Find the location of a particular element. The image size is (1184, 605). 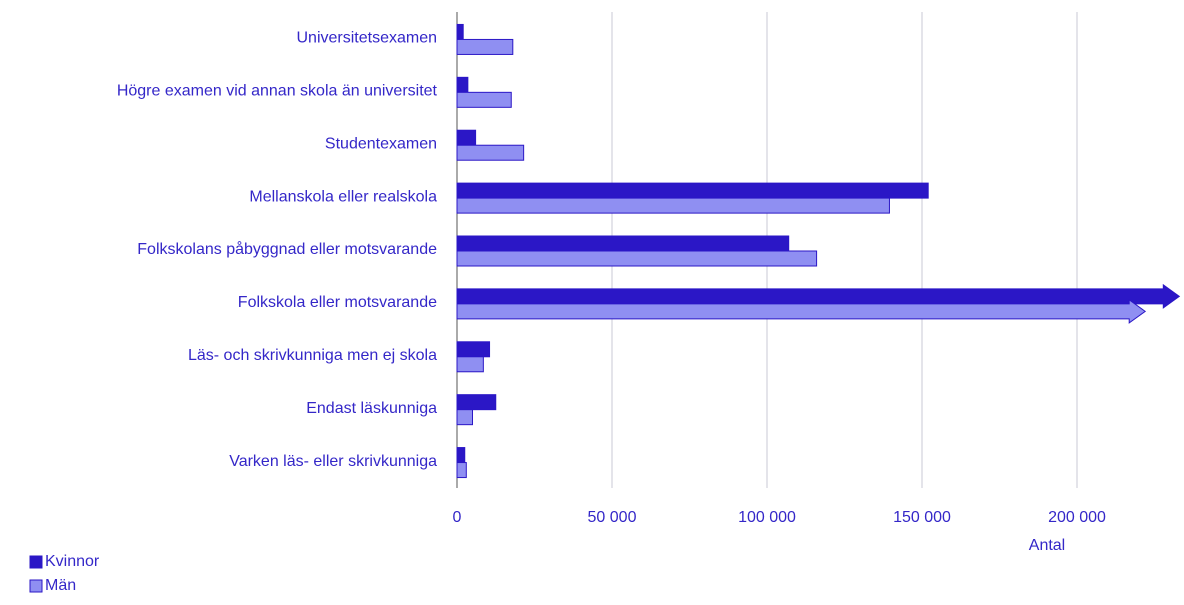

y-tick-label: Folkskolans påbyggnad eller motsvarande is located at coordinates (287, 249).